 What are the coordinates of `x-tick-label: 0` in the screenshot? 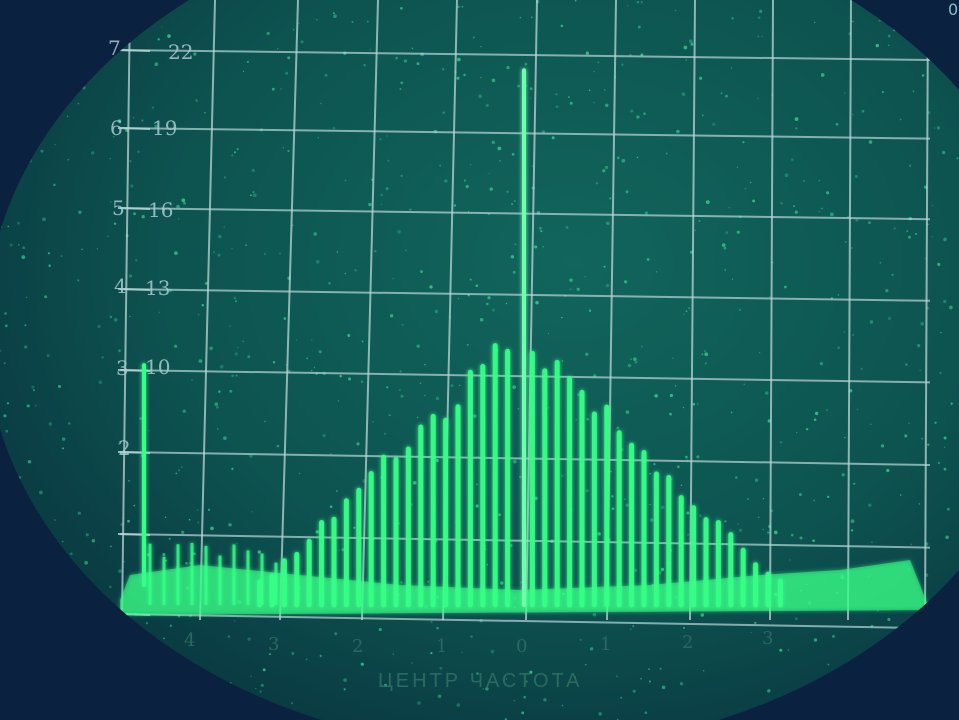 It's located at (522, 646).